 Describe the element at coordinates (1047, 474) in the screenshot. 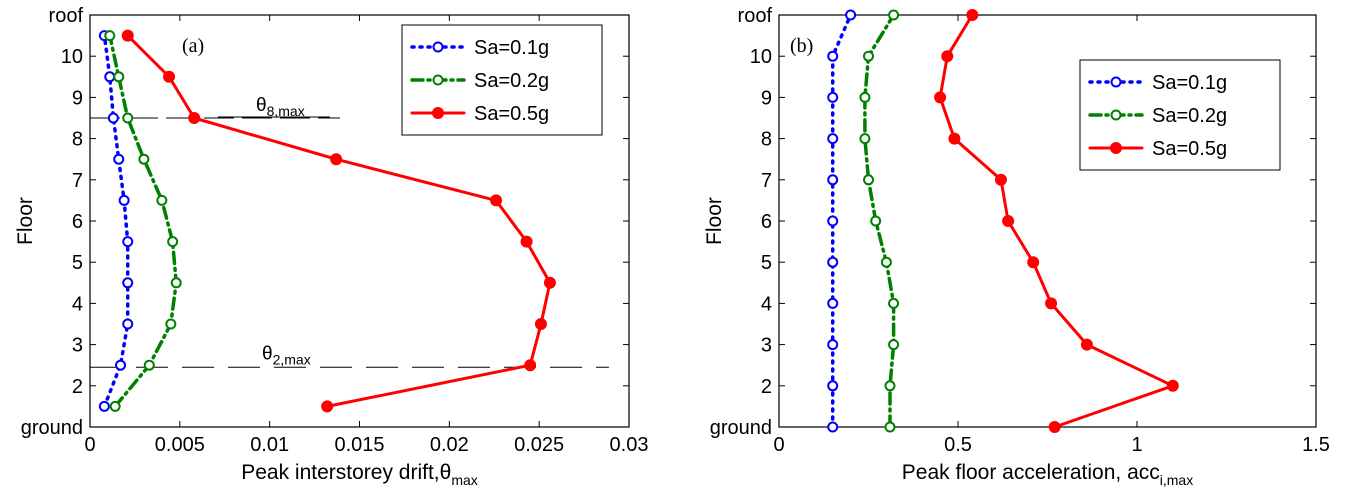

I see `x-axis-label: Peak floor acceleration, acci,max` at that location.